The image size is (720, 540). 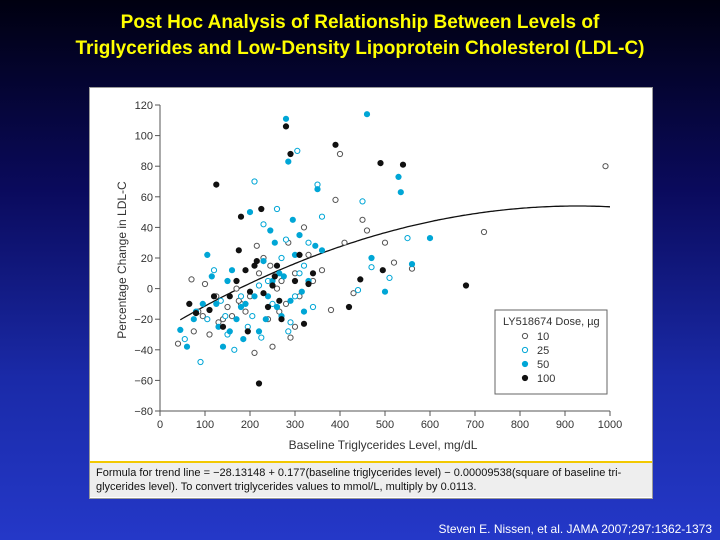 What do you see at coordinates (475, 425) in the screenshot?
I see `x-tick-label: 700` at bounding box center [475, 425].